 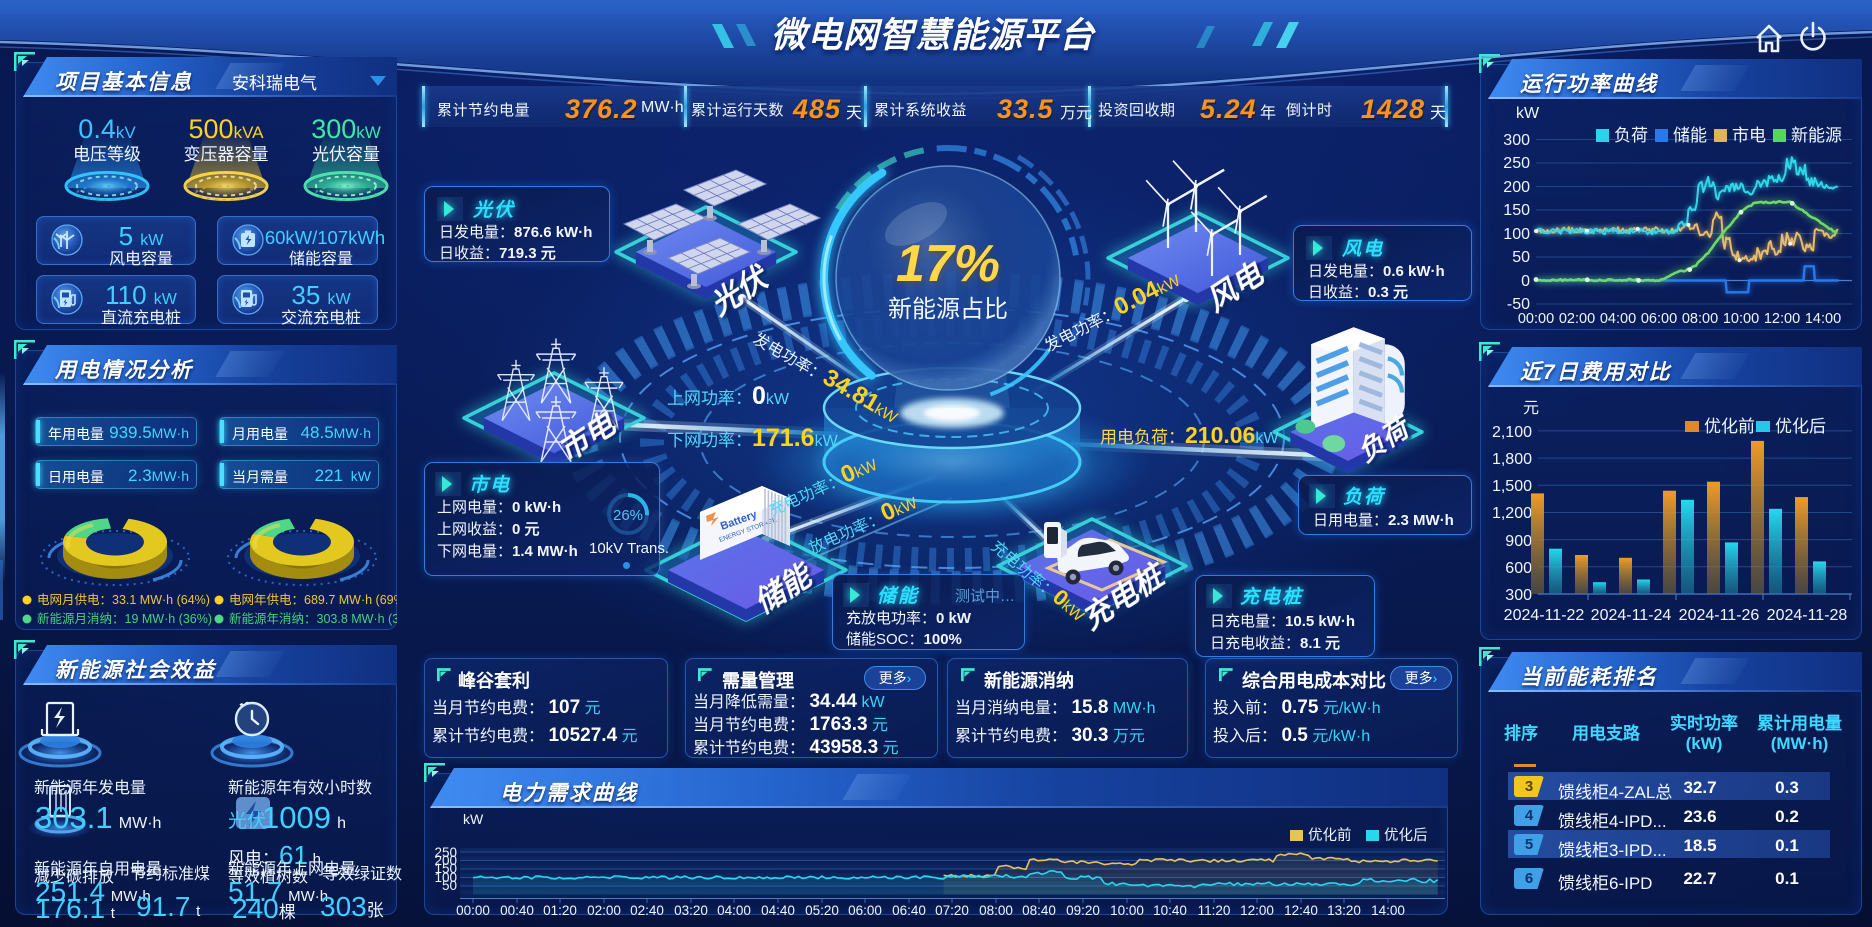 What do you see at coordinates (628, 515) in the screenshot?
I see `svg-text: 26%` at bounding box center [628, 515].